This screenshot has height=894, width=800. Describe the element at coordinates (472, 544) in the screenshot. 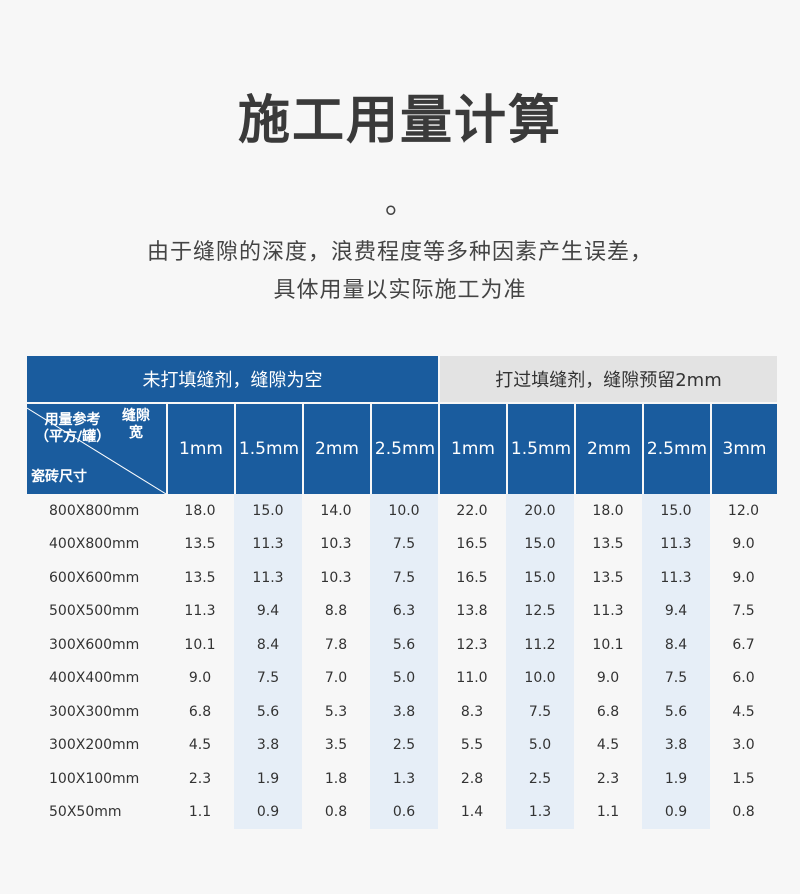

I see `usage-value-cell: 16.5` at that location.